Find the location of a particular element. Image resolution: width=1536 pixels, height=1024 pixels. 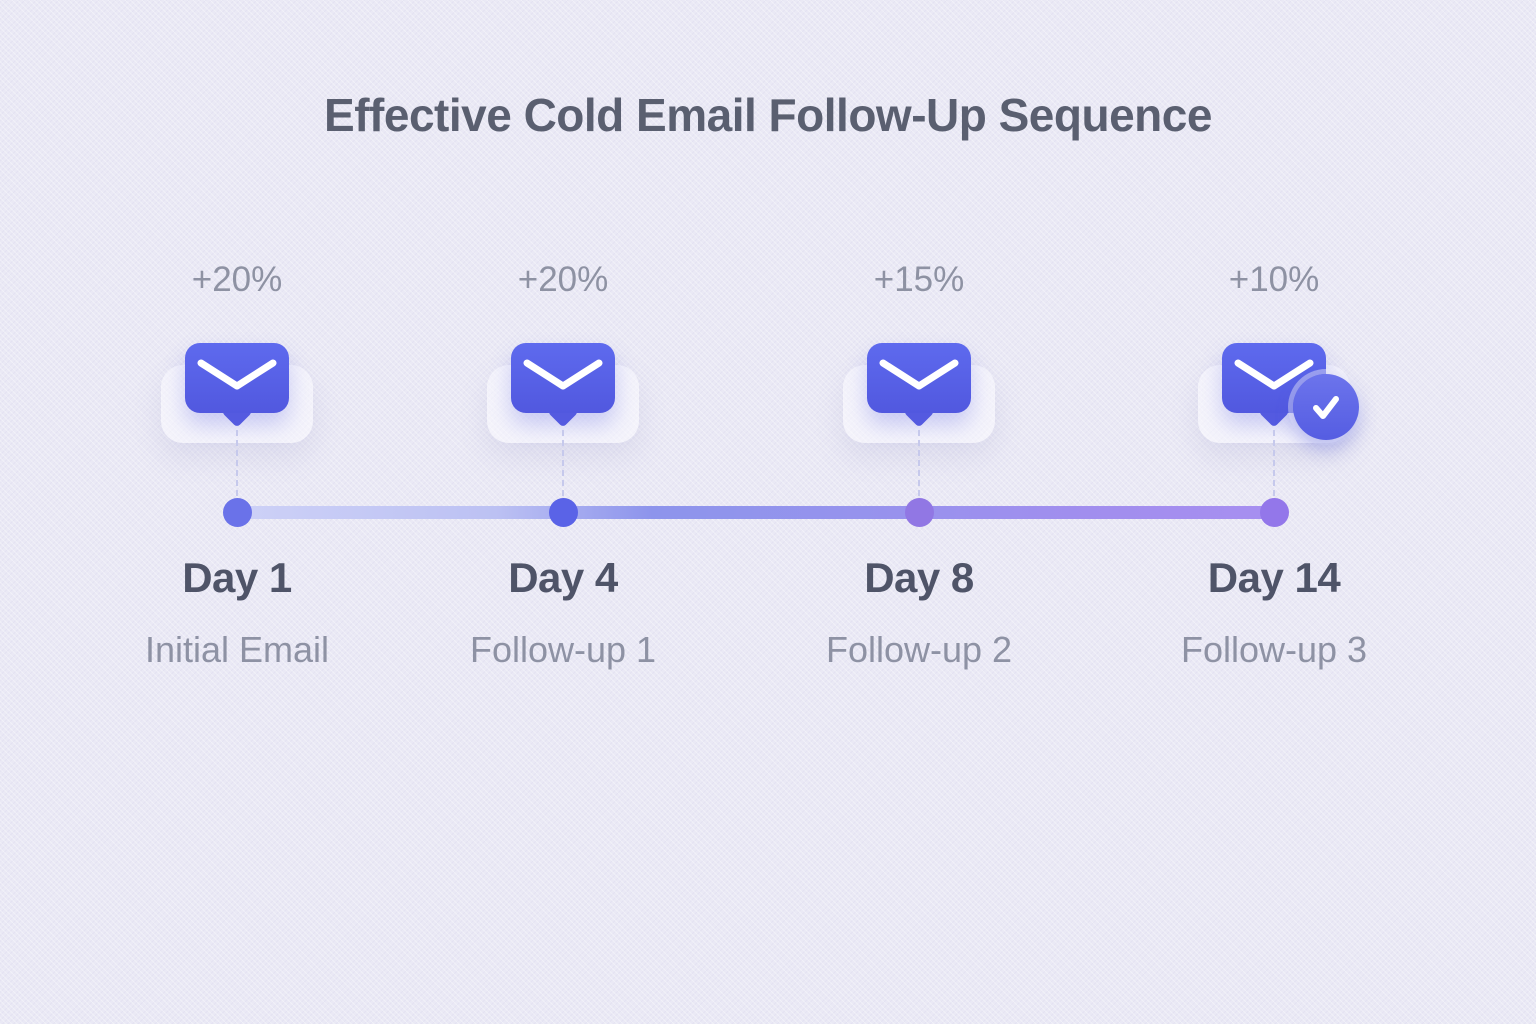

uplift-label: +10% is located at coordinates (1274, 279).